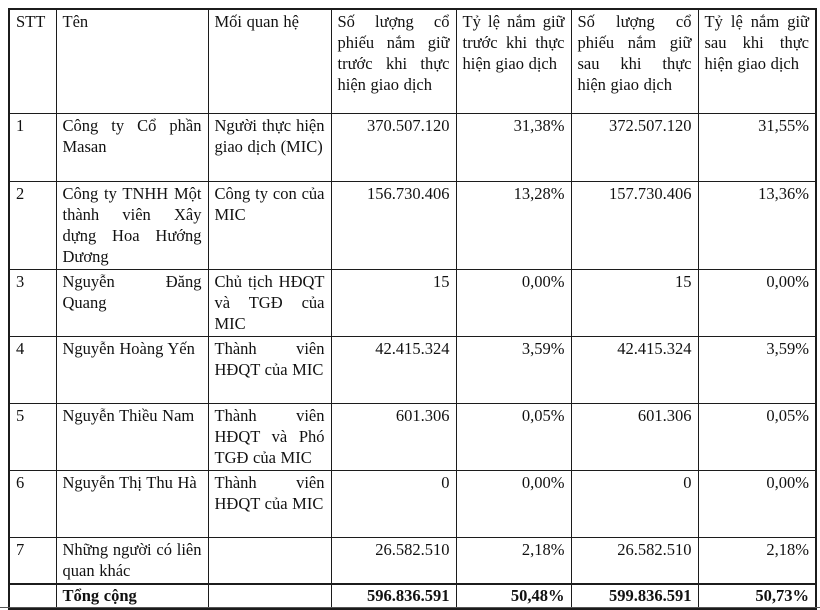 The height and width of the screenshot is (610, 820). What do you see at coordinates (269, 436) in the screenshot?
I see `cell-relationship: Thành viên HĐQT và Phó TGĐ của MIC` at bounding box center [269, 436].